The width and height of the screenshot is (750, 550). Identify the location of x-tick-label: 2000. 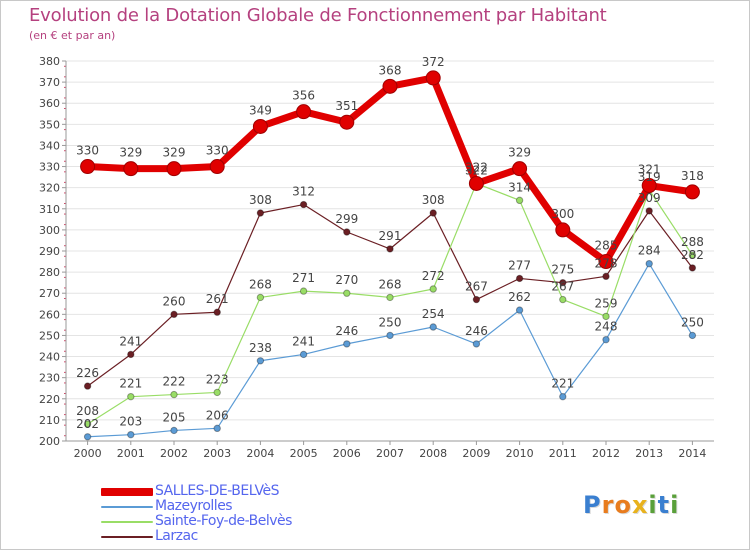
(88, 453).